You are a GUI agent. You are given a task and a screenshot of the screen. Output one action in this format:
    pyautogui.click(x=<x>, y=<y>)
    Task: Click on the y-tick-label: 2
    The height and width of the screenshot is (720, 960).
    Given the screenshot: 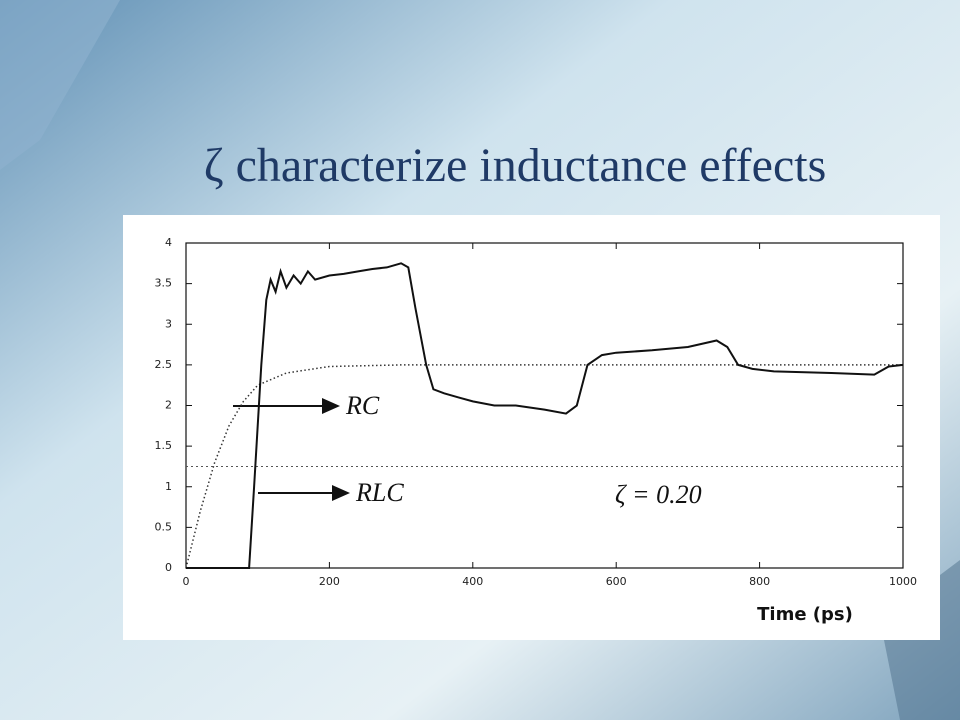 What is the action you would take?
    pyautogui.click(x=168, y=405)
    